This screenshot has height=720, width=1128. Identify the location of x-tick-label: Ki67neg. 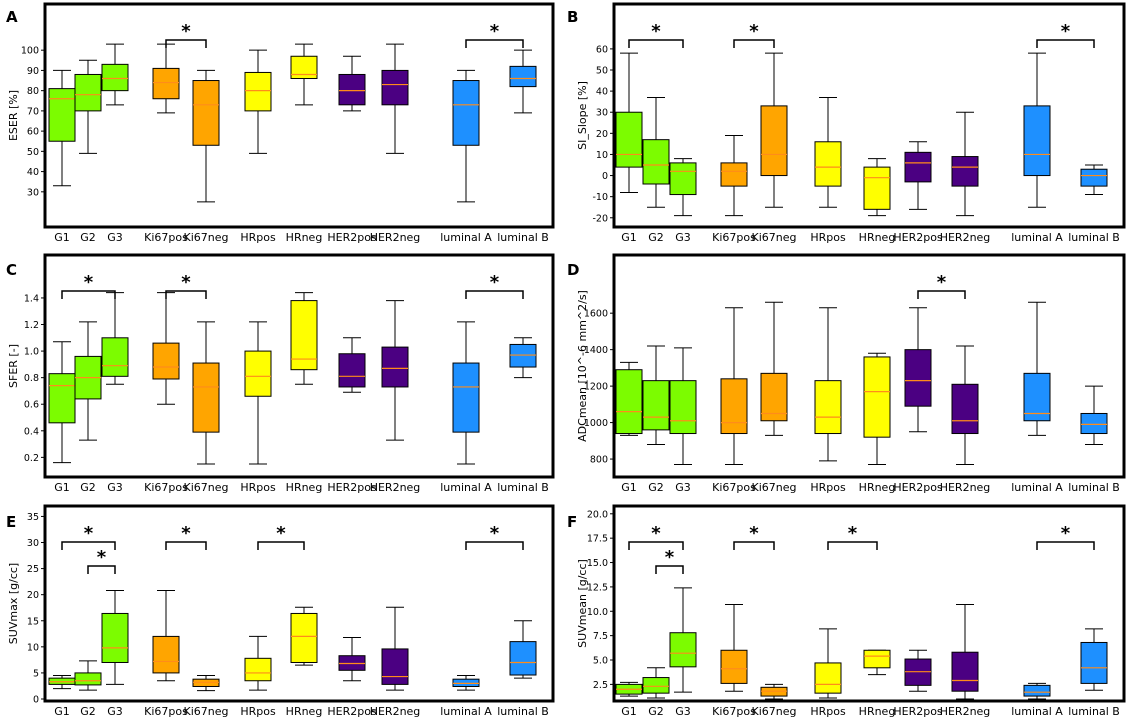
(206, 711).